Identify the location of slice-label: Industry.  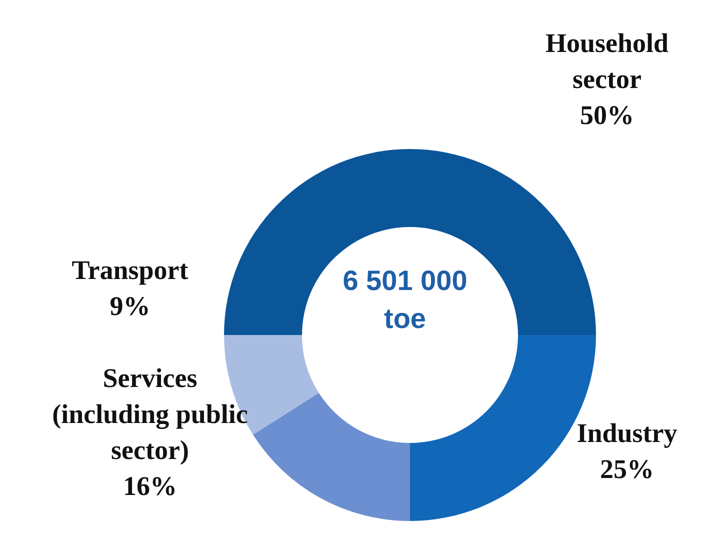
(627, 433).